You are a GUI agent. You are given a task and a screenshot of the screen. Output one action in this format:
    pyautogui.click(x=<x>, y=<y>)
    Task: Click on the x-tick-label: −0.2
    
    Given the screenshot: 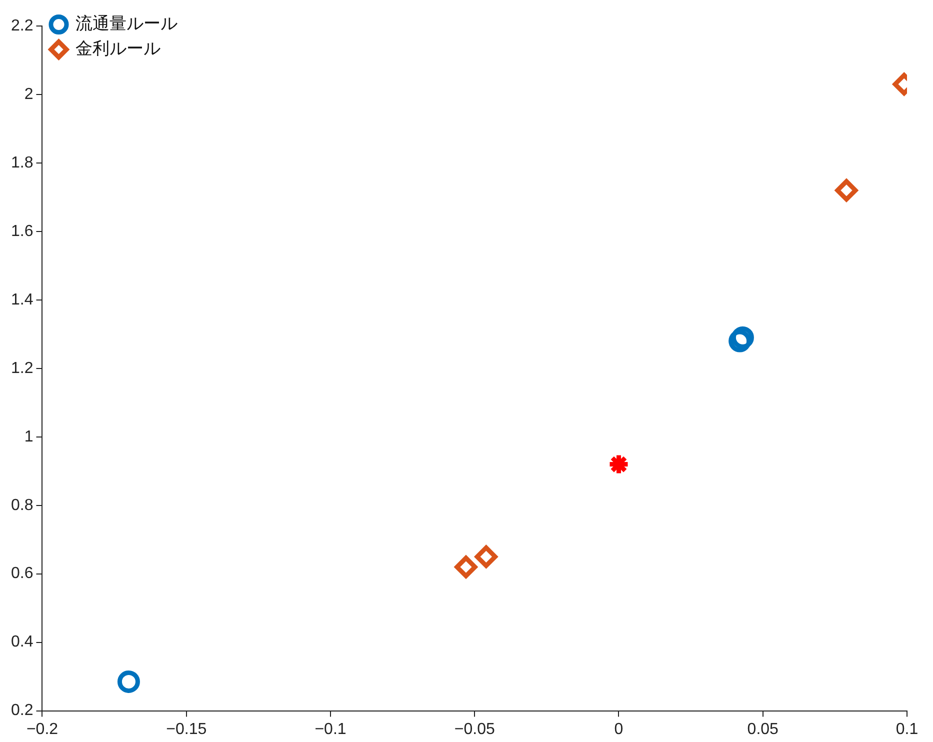 What is the action you would take?
    pyautogui.click(x=42, y=729)
    